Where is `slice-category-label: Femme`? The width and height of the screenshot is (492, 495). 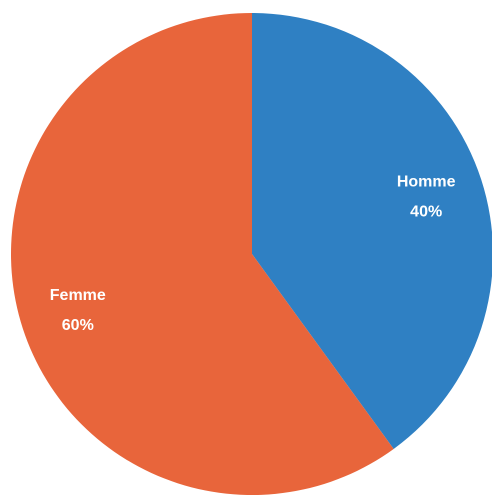
slice-category-label: Femme is located at coordinates (78, 295).